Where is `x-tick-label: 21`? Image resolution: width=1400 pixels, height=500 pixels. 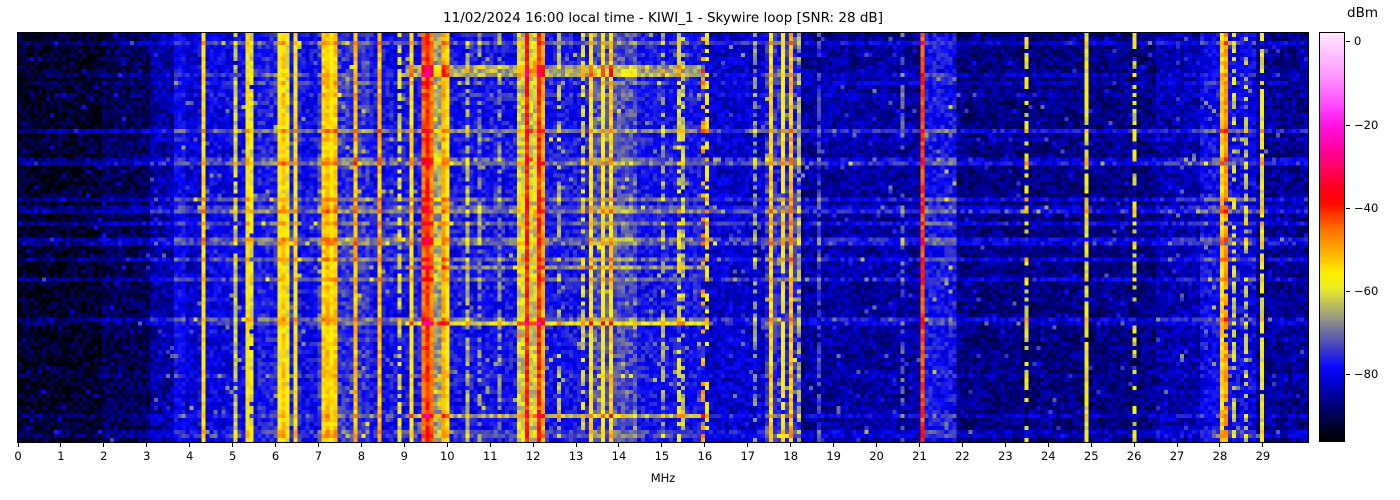 x-tick-label: 21 is located at coordinates (919, 456).